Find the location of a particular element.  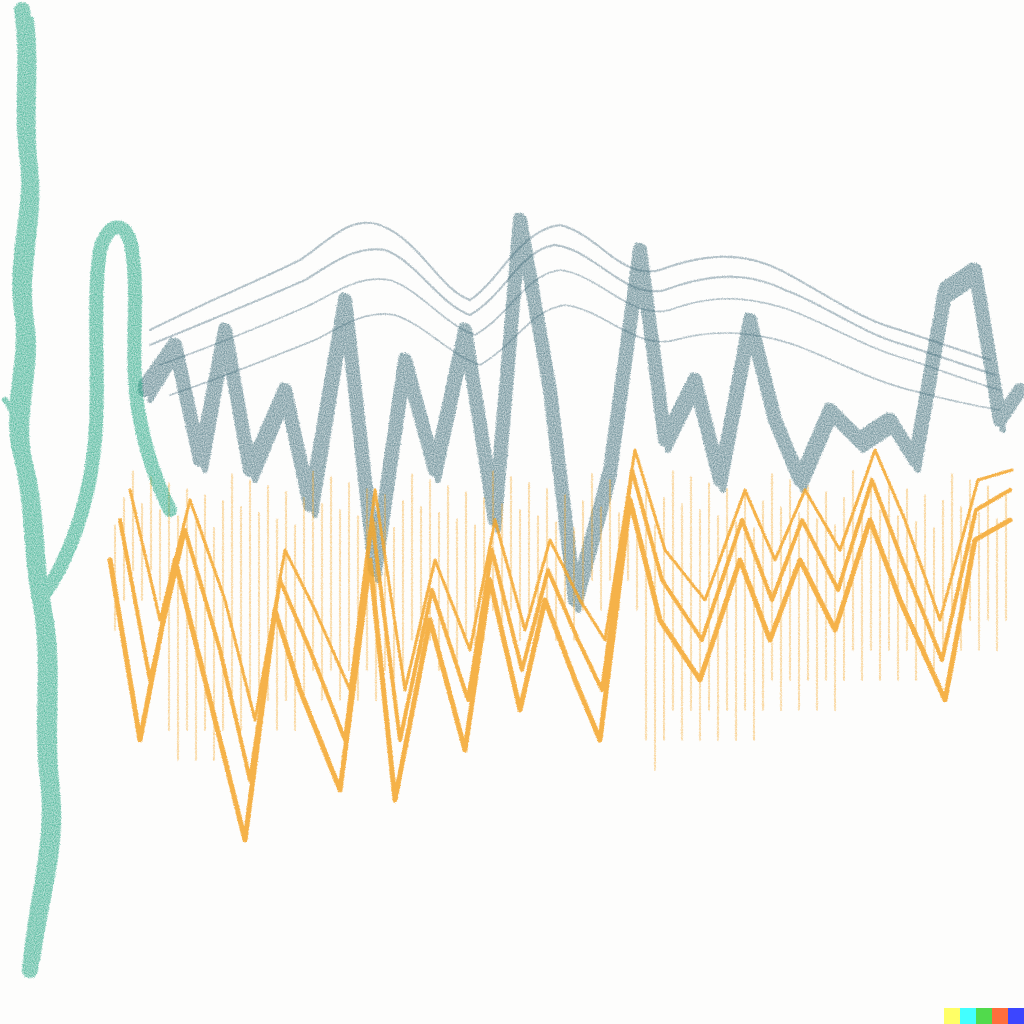

green-stalk-left is located at coordinates (33, 490).